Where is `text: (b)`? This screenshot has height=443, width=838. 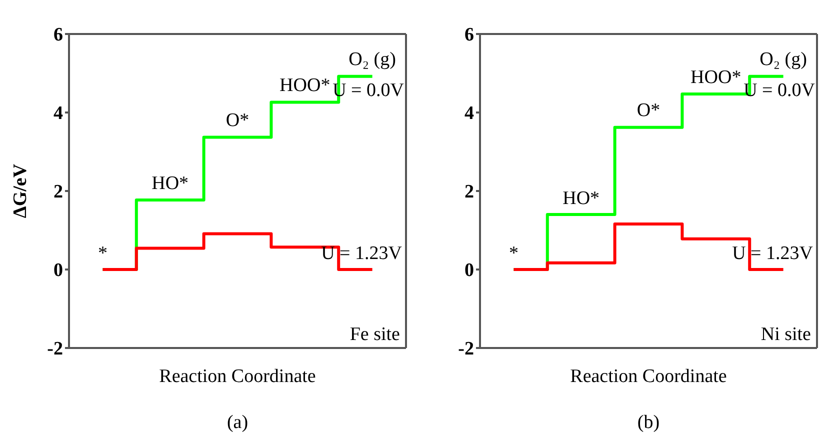 text: (b) is located at coordinates (648, 423).